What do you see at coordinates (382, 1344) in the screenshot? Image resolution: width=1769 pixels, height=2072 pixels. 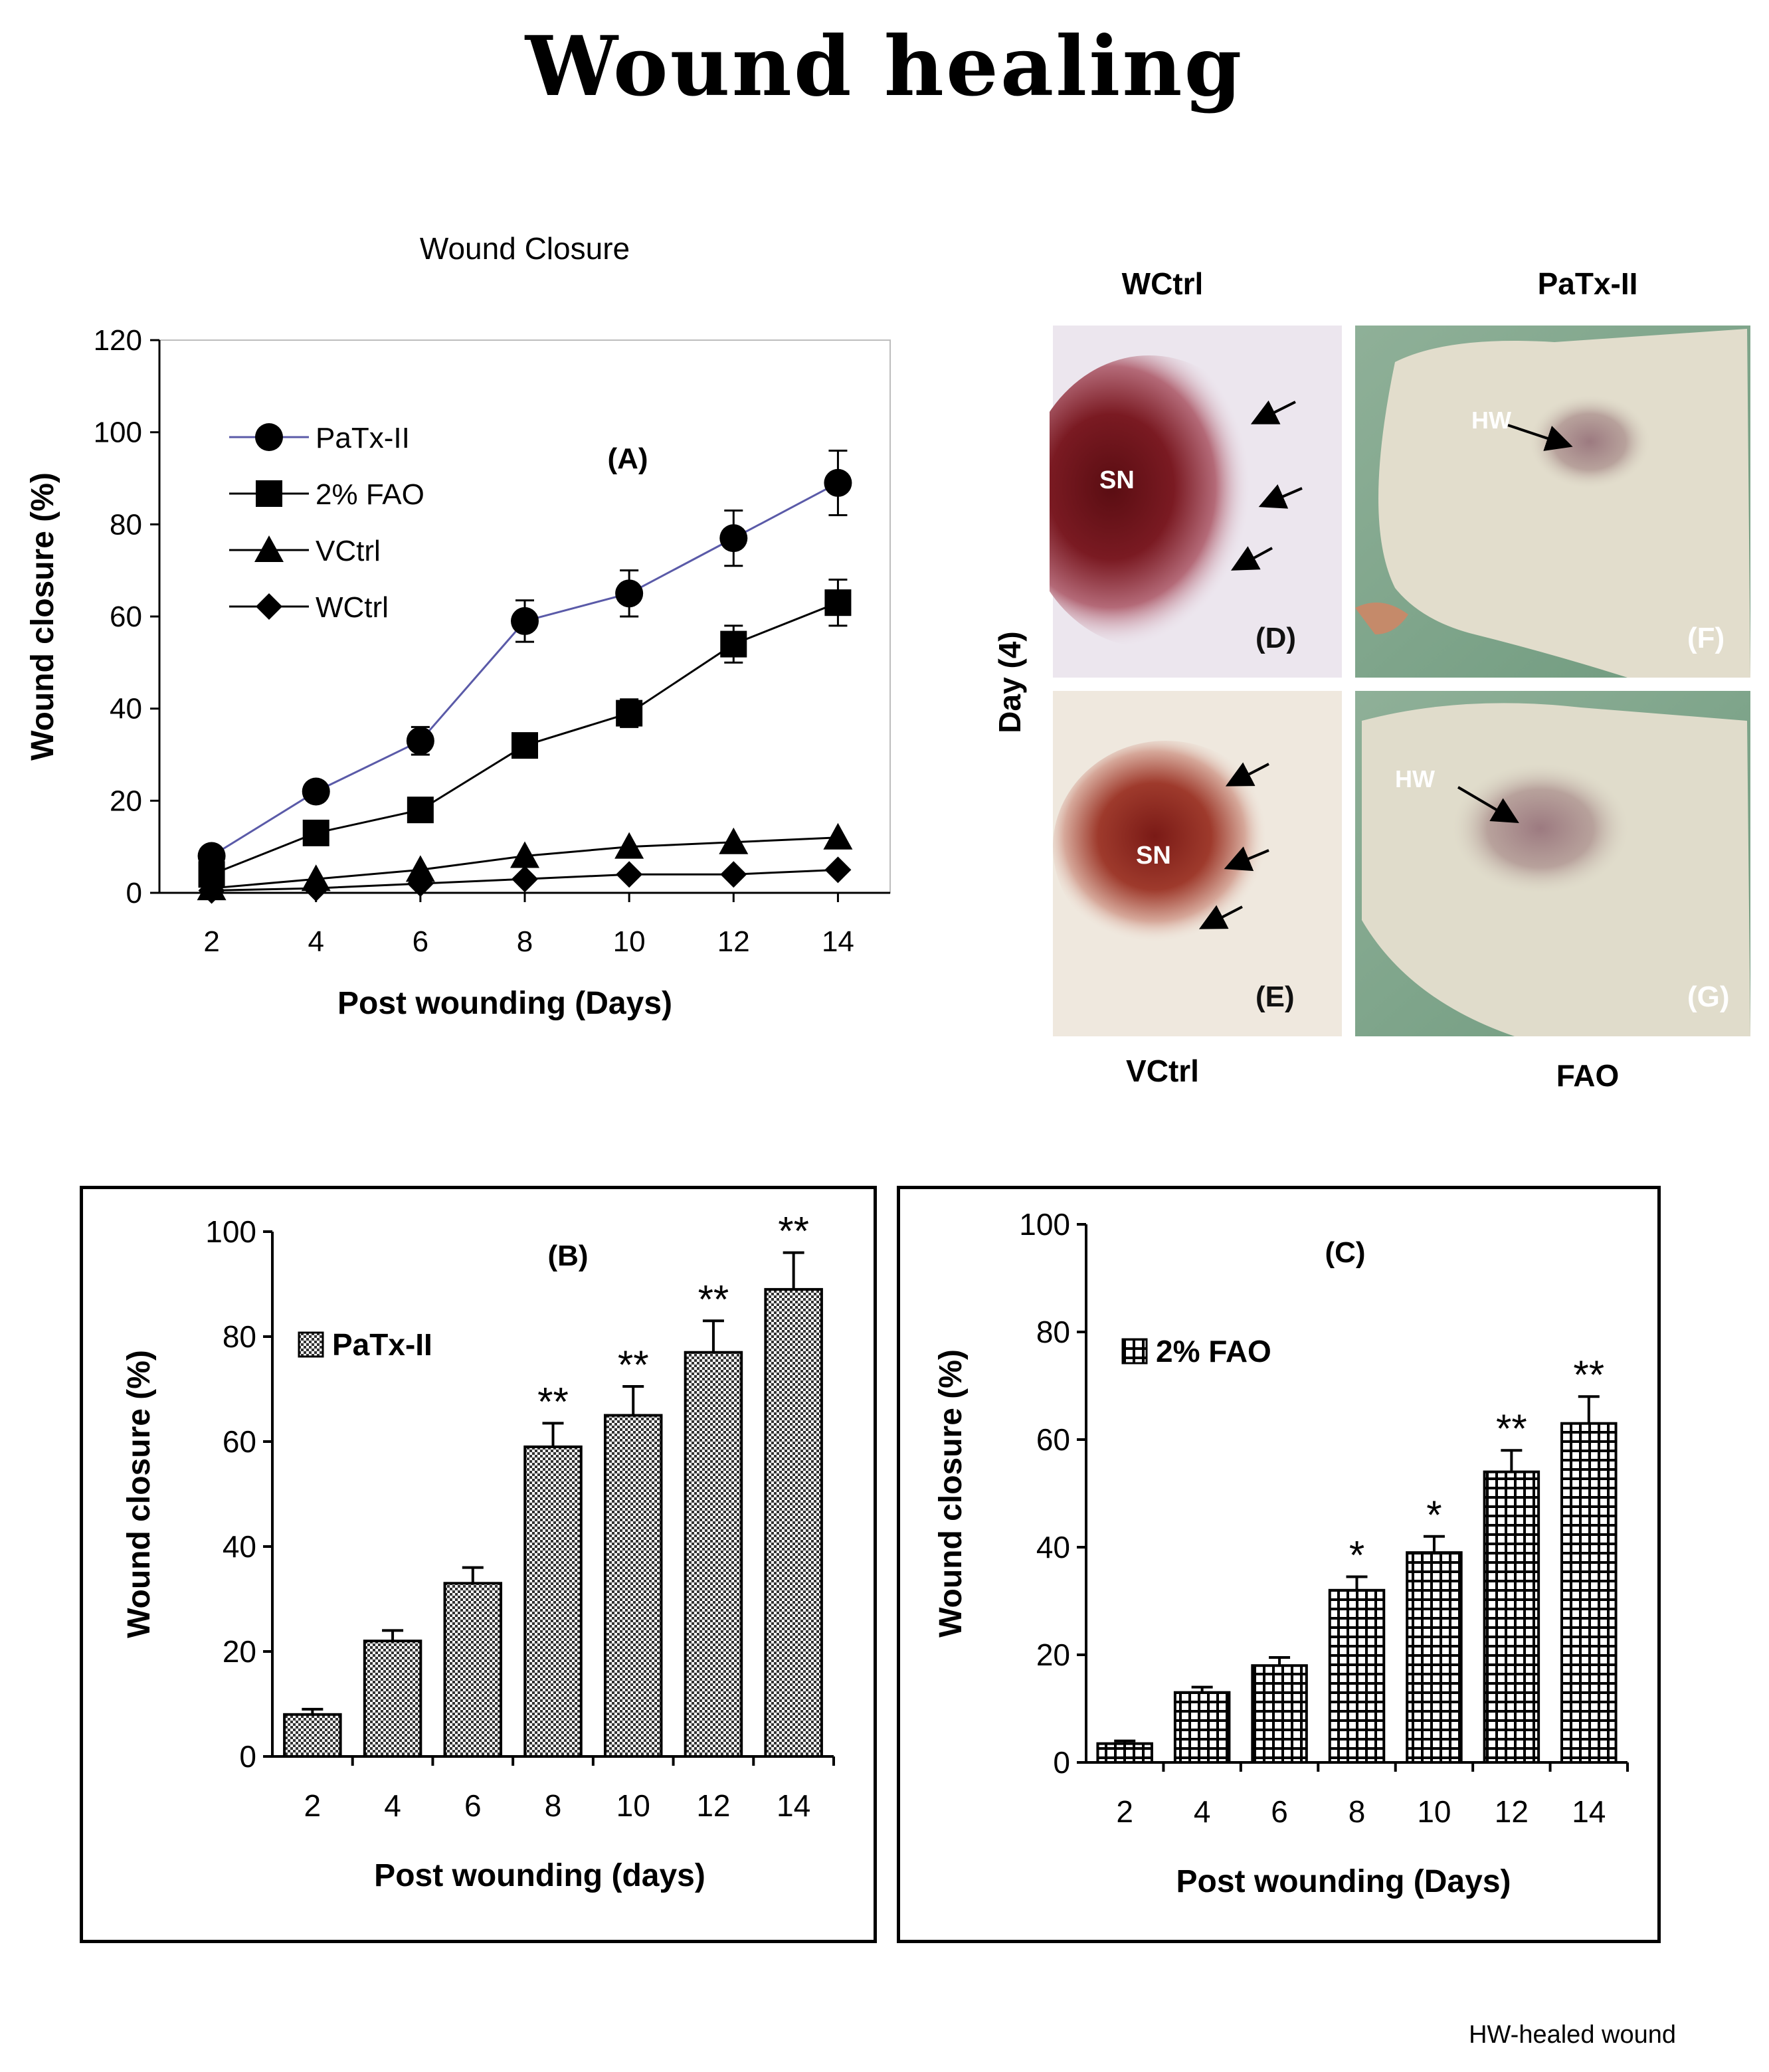 I see `b-legend-label: PaTx-II` at bounding box center [382, 1344].